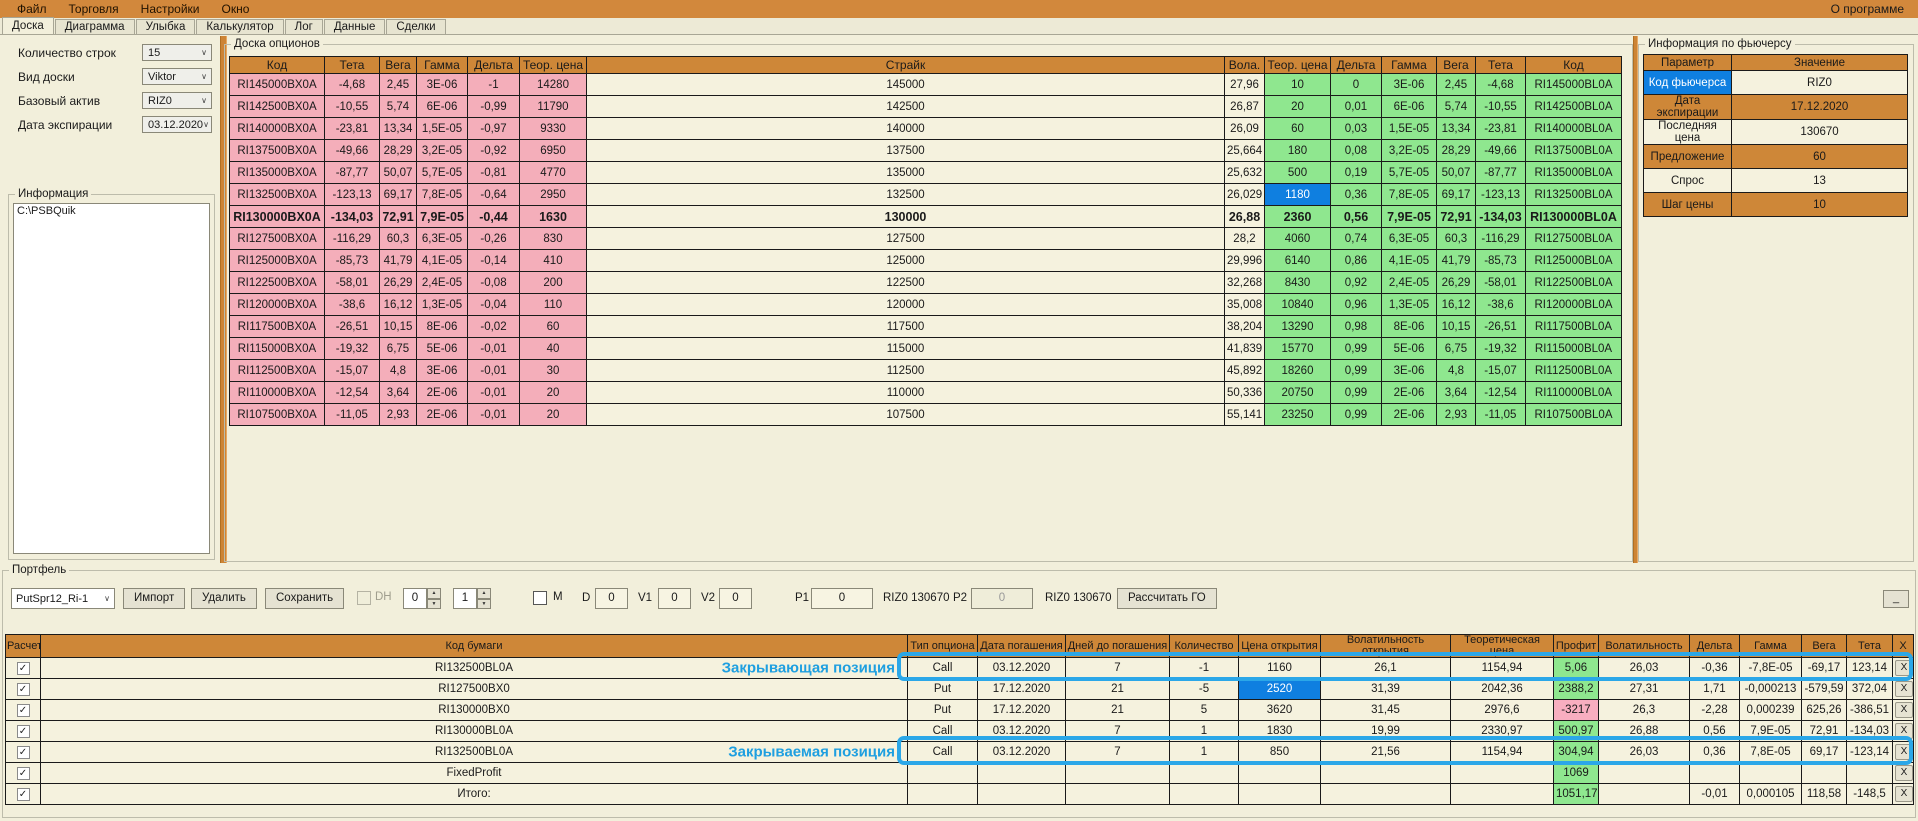 The width and height of the screenshot is (1918, 821). Describe the element at coordinates (1576, 710) in the screenshot. I see `profit-cell: -3217` at that location.